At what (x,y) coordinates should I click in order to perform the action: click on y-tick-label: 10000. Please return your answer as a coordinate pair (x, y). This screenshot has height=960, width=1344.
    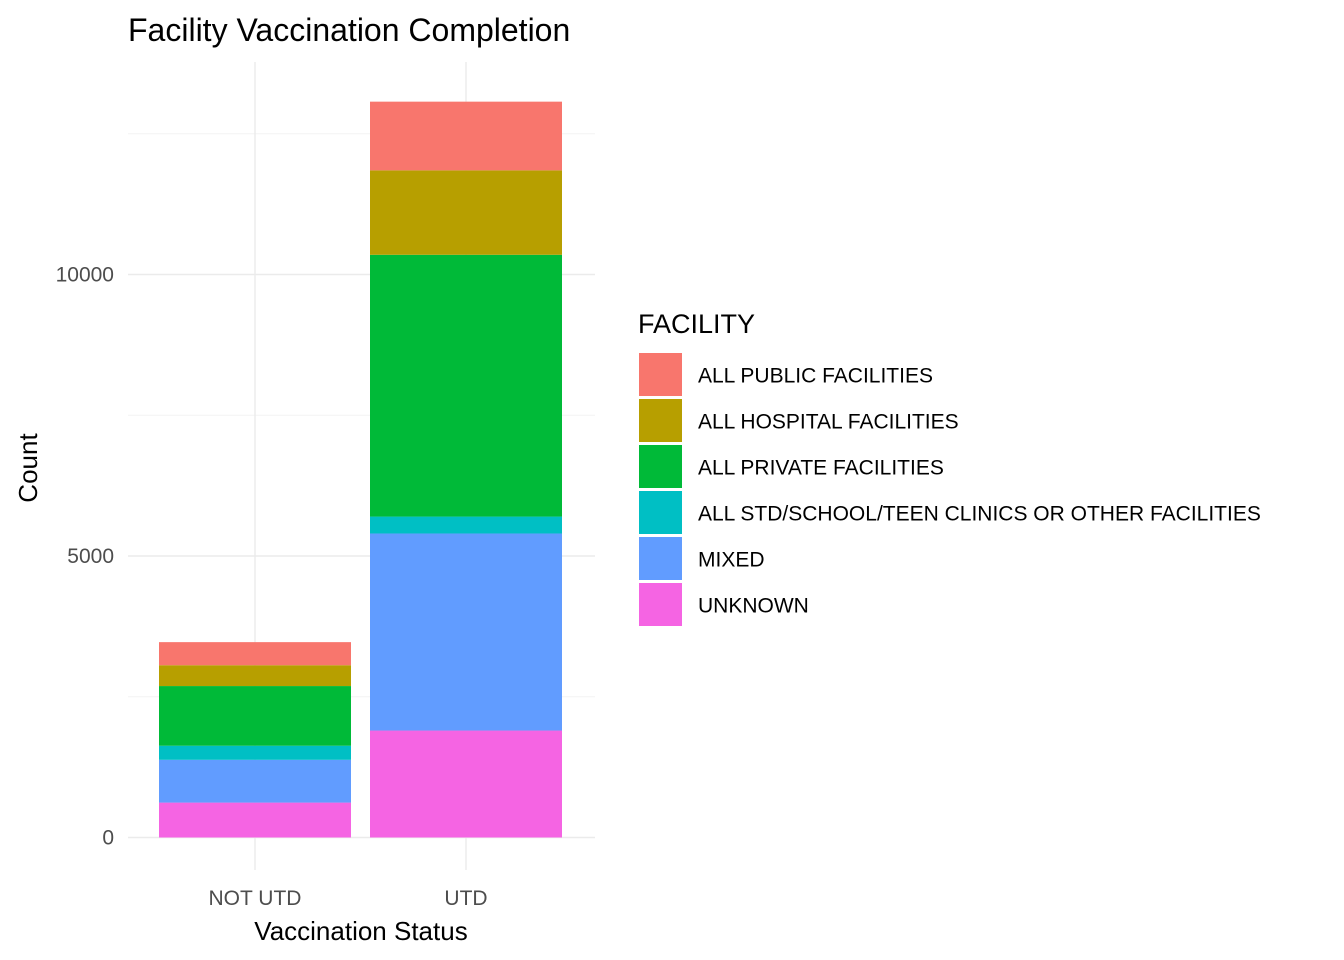
    Looking at the image, I should click on (85, 275).